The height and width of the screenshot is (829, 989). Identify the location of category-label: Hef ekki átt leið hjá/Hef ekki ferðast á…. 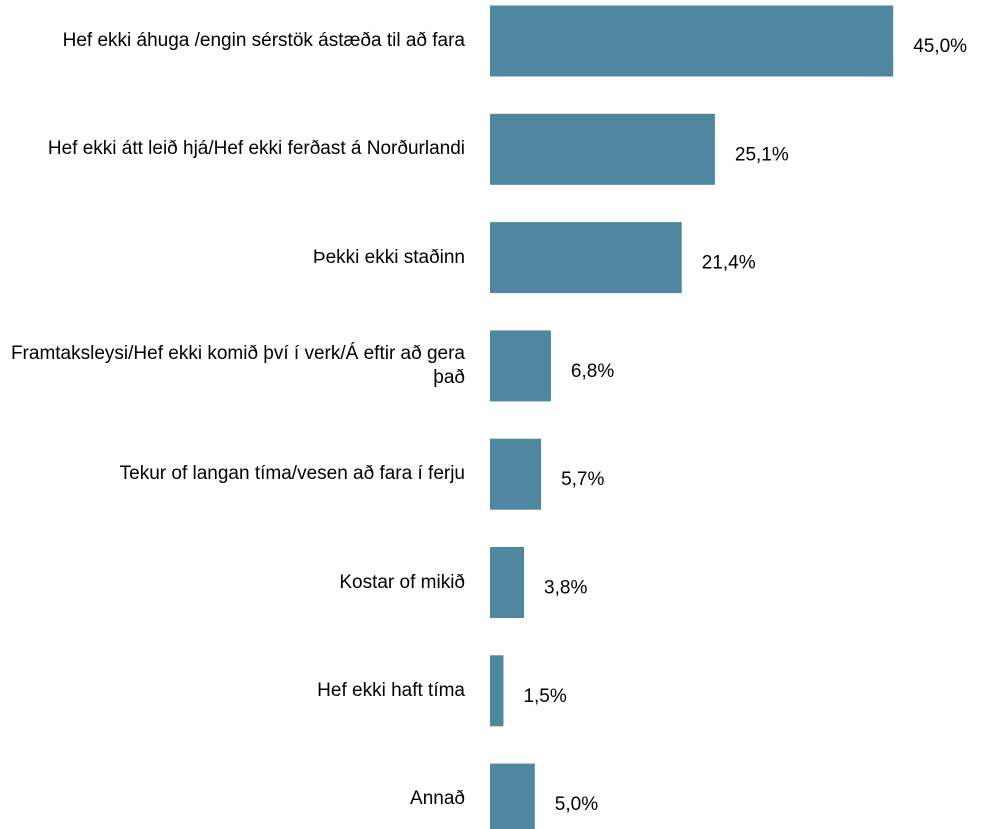
(256, 149).